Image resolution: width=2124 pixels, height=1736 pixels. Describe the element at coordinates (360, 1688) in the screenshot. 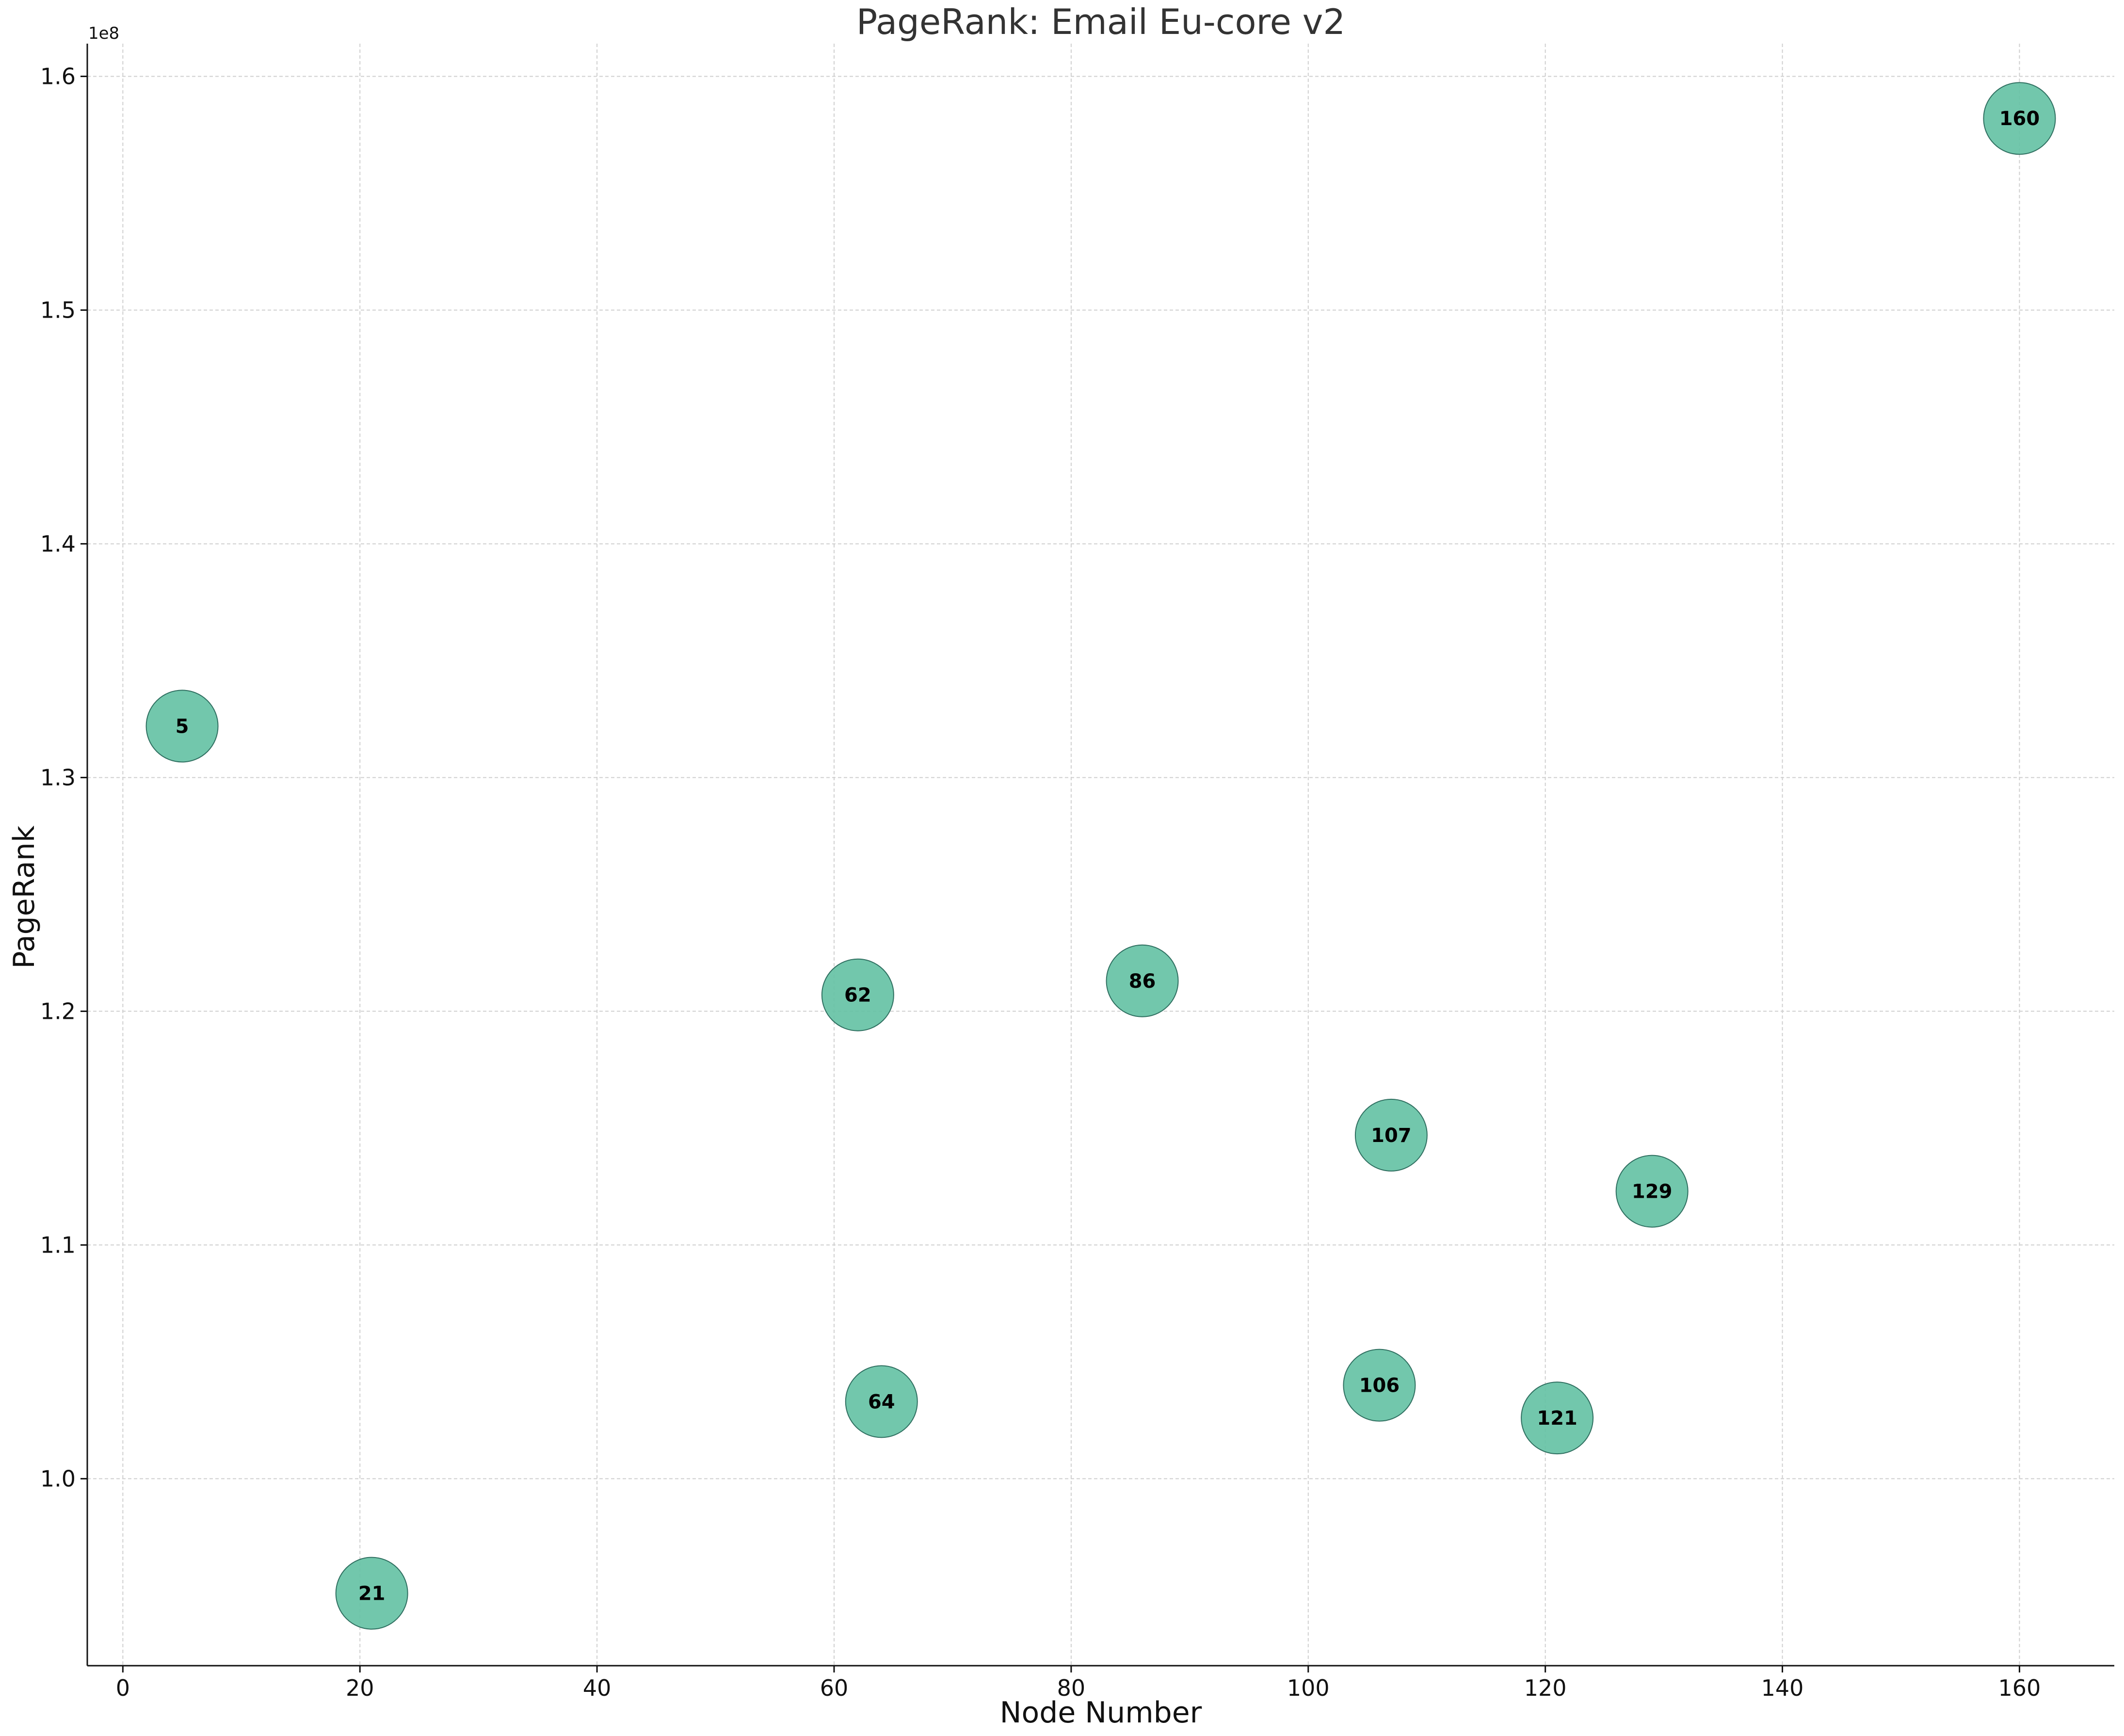

I see `x-tick-label: 20` at that location.